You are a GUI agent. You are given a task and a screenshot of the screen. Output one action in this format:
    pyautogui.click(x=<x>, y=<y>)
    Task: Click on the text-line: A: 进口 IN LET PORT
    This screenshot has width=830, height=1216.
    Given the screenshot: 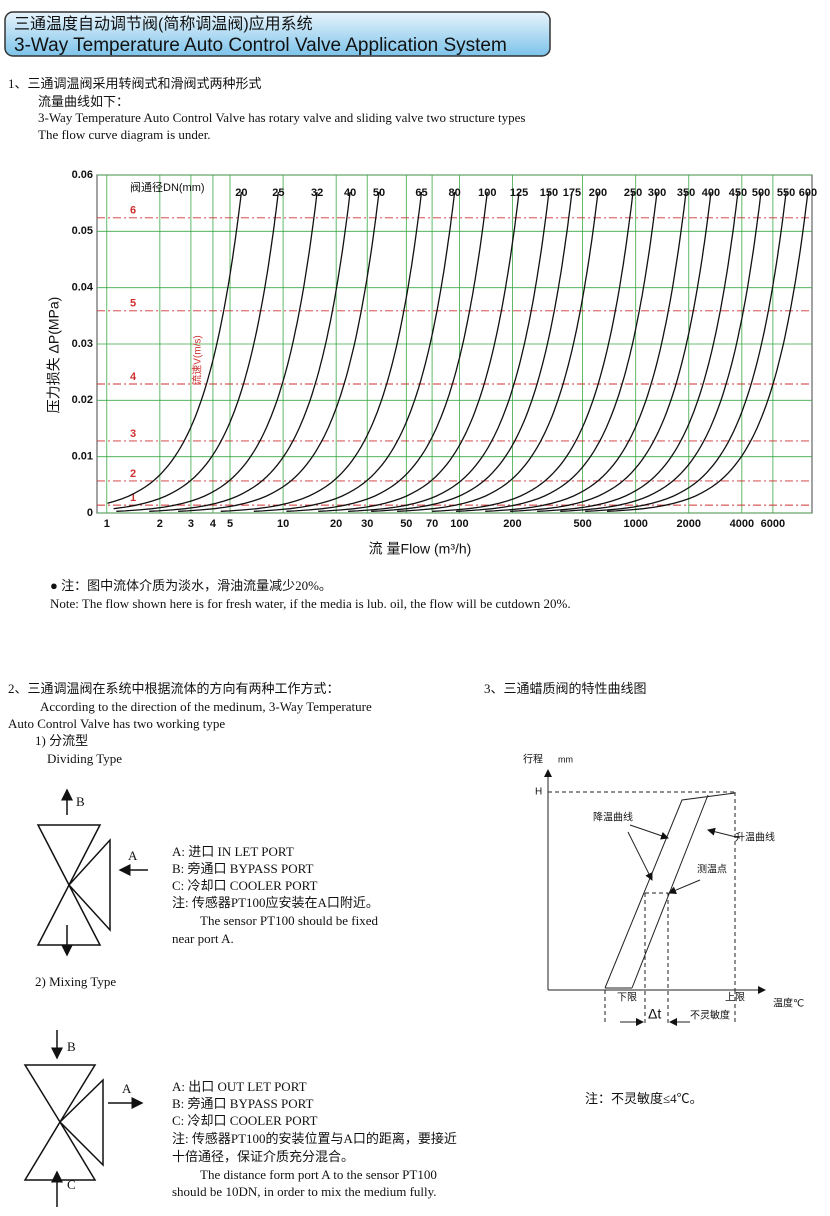 What is the action you would take?
    pyautogui.click(x=233, y=851)
    